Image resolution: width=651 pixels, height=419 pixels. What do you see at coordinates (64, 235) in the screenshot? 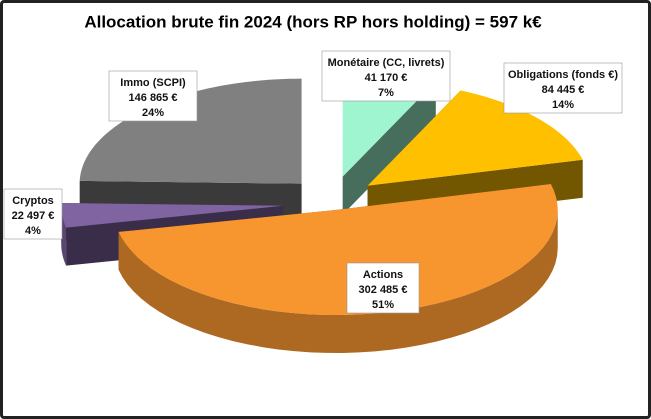
I see `slice-wall` at bounding box center [64, 235].